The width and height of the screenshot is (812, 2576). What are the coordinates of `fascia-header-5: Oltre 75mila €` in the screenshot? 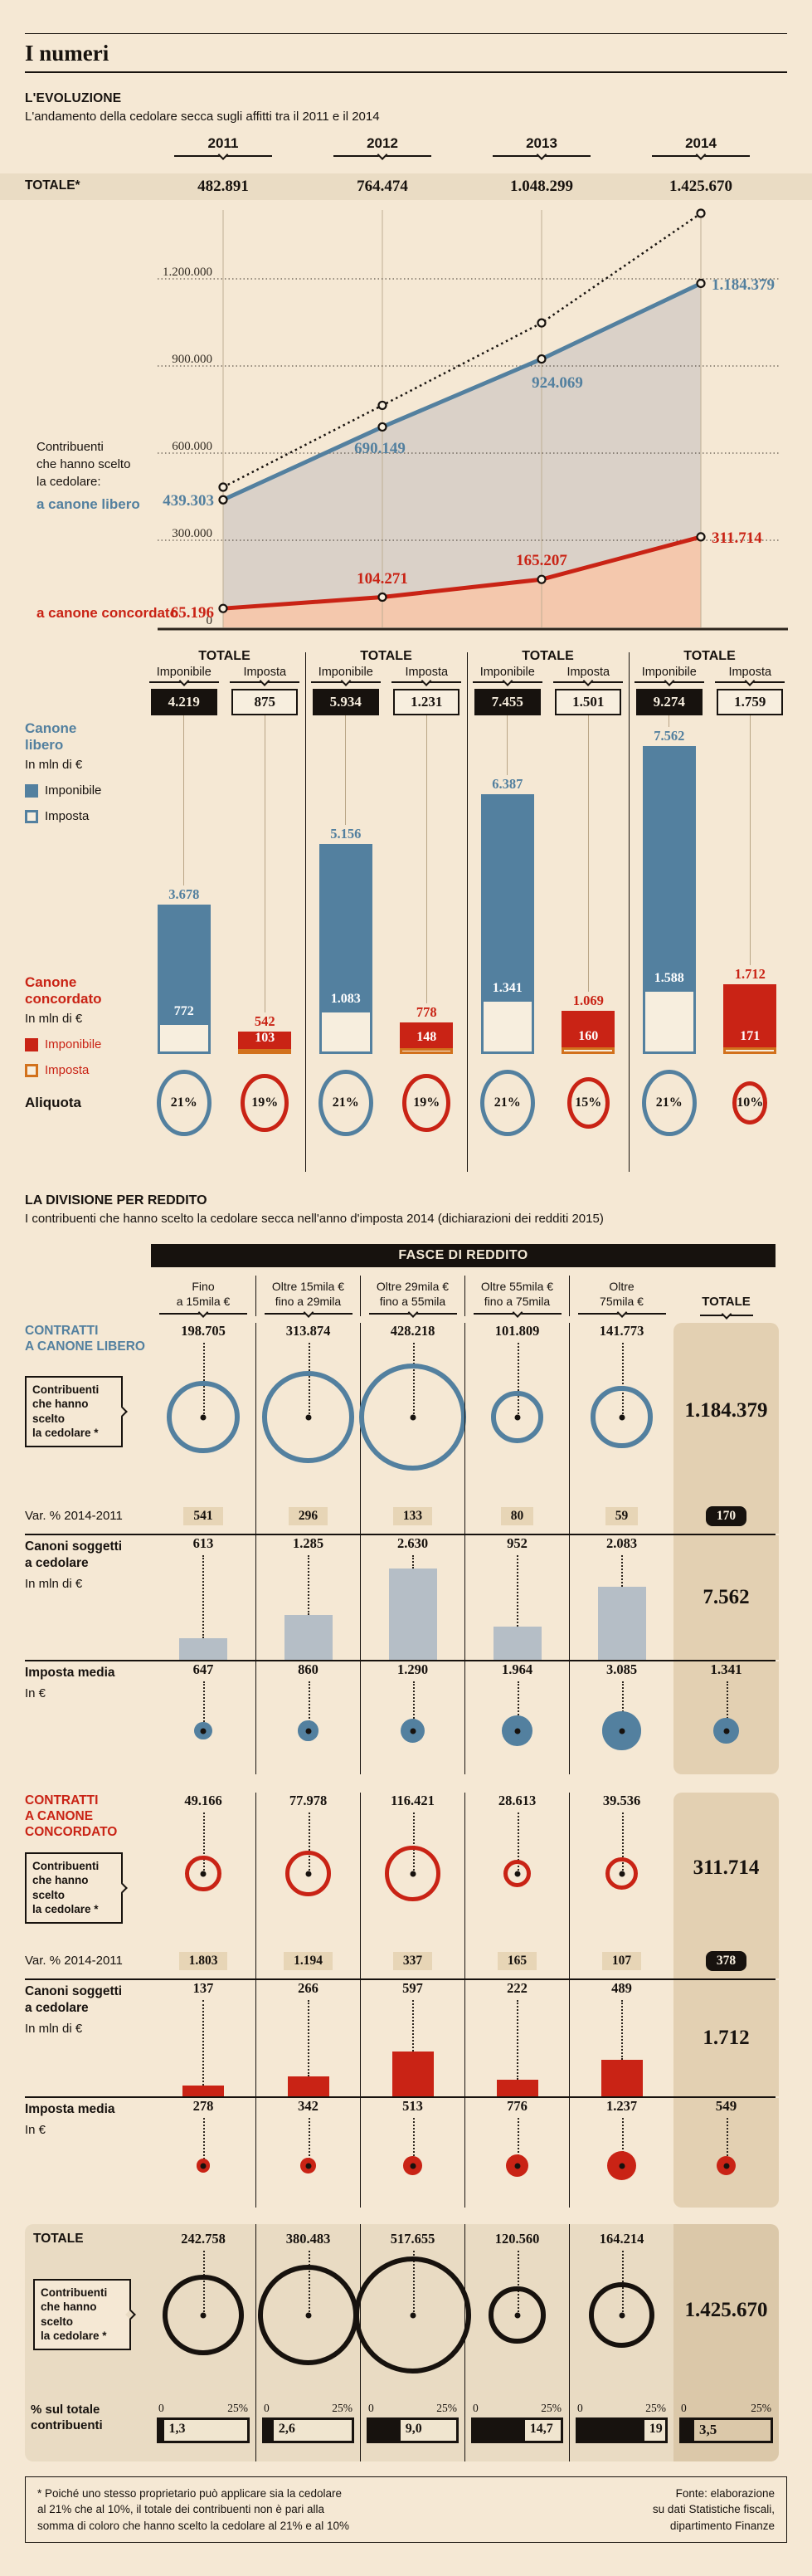 It's located at (621, 1297).